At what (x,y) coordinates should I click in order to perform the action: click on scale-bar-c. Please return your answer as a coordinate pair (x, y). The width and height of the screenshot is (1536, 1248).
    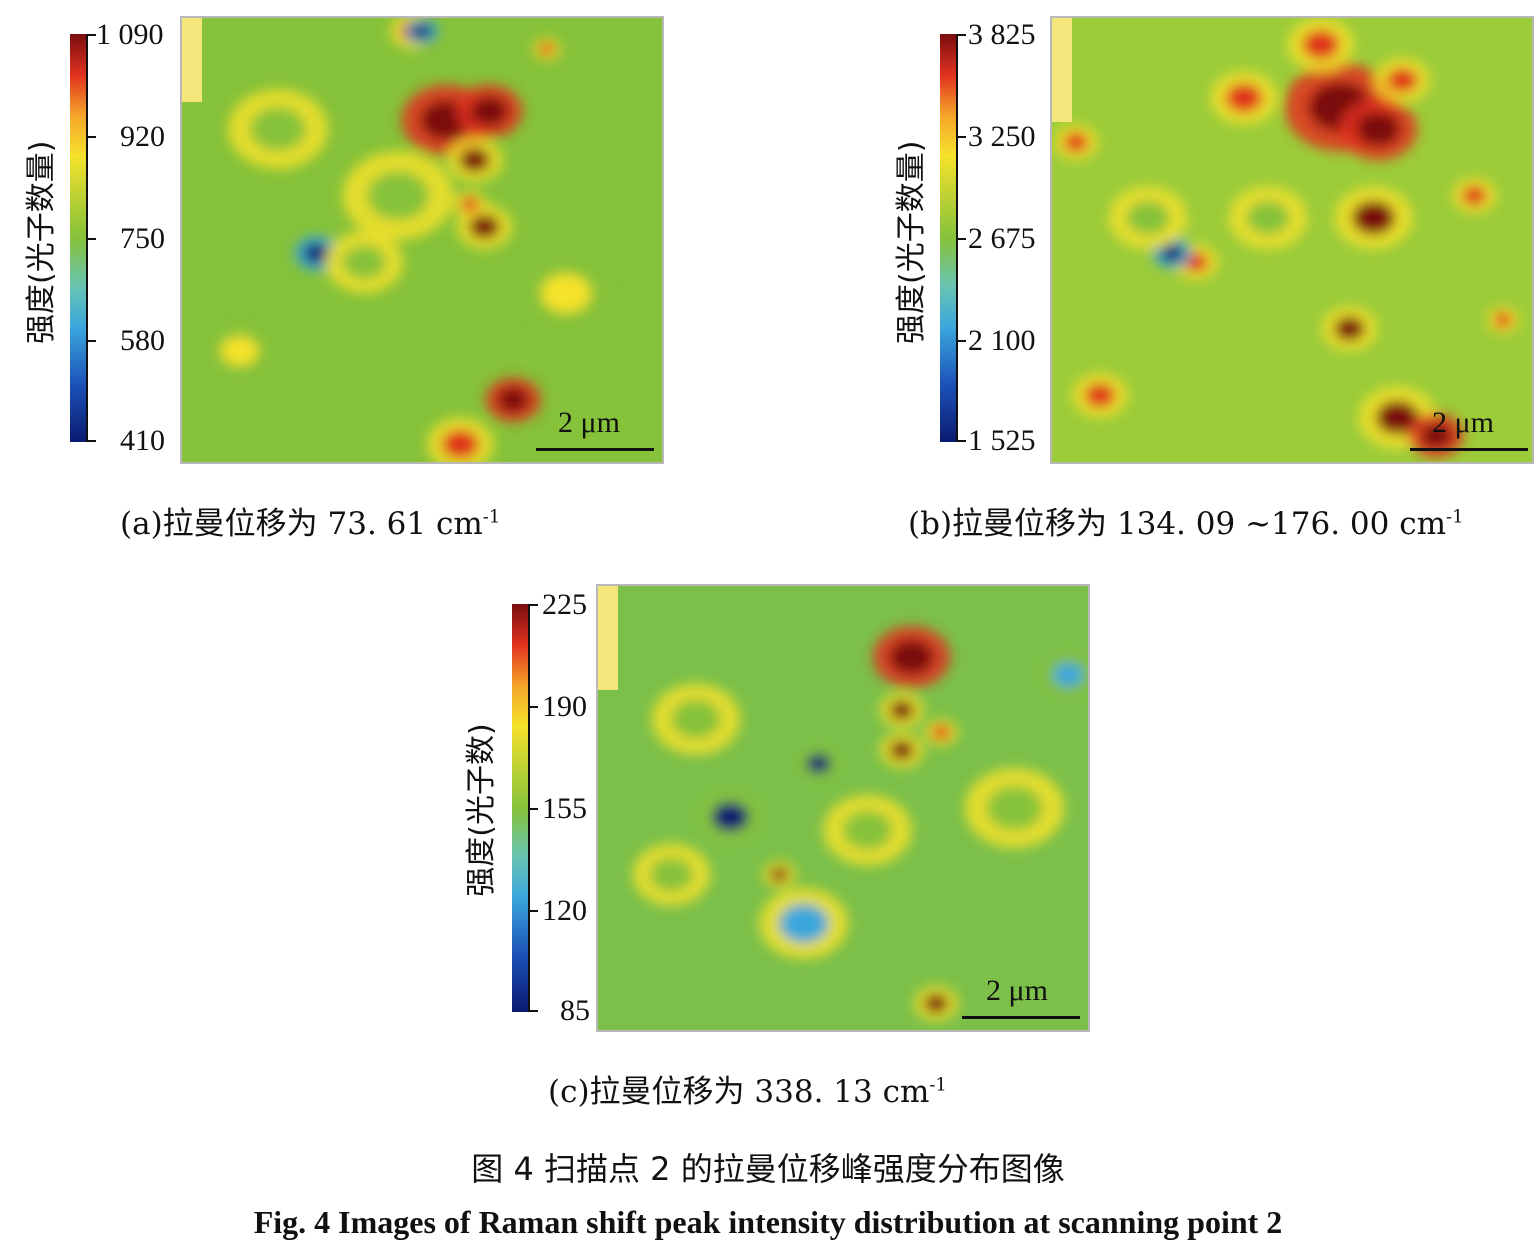
    Looking at the image, I should click on (1021, 1017).